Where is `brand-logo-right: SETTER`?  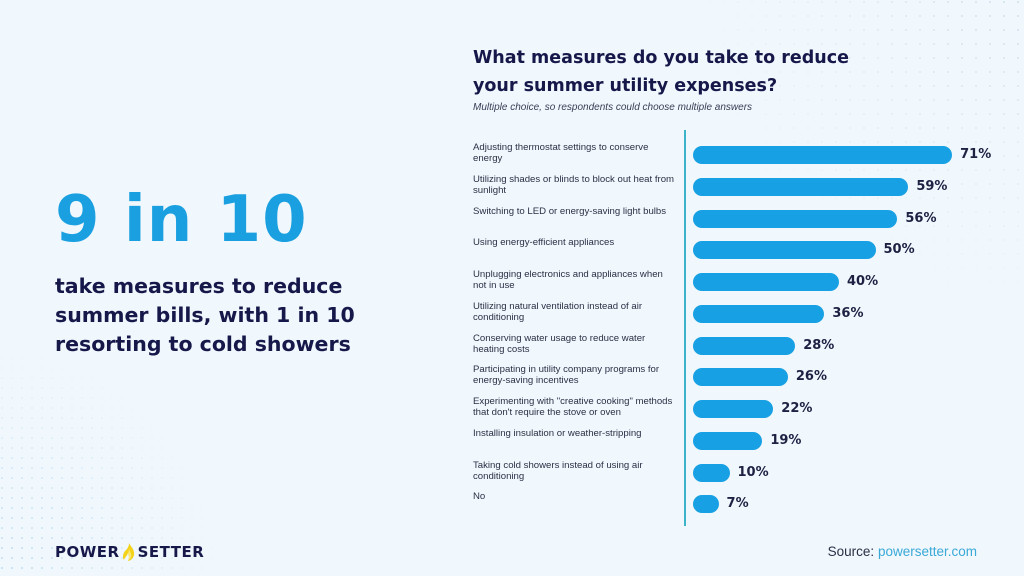 brand-logo-right: SETTER is located at coordinates (171, 552).